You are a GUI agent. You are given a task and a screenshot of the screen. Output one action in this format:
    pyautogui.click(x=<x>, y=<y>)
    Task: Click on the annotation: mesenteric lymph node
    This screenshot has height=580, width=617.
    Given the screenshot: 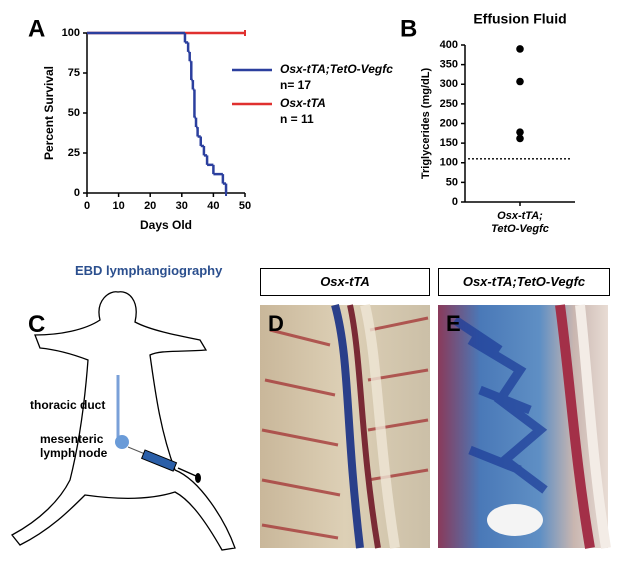 What is the action you would take?
    pyautogui.click(x=74, y=446)
    